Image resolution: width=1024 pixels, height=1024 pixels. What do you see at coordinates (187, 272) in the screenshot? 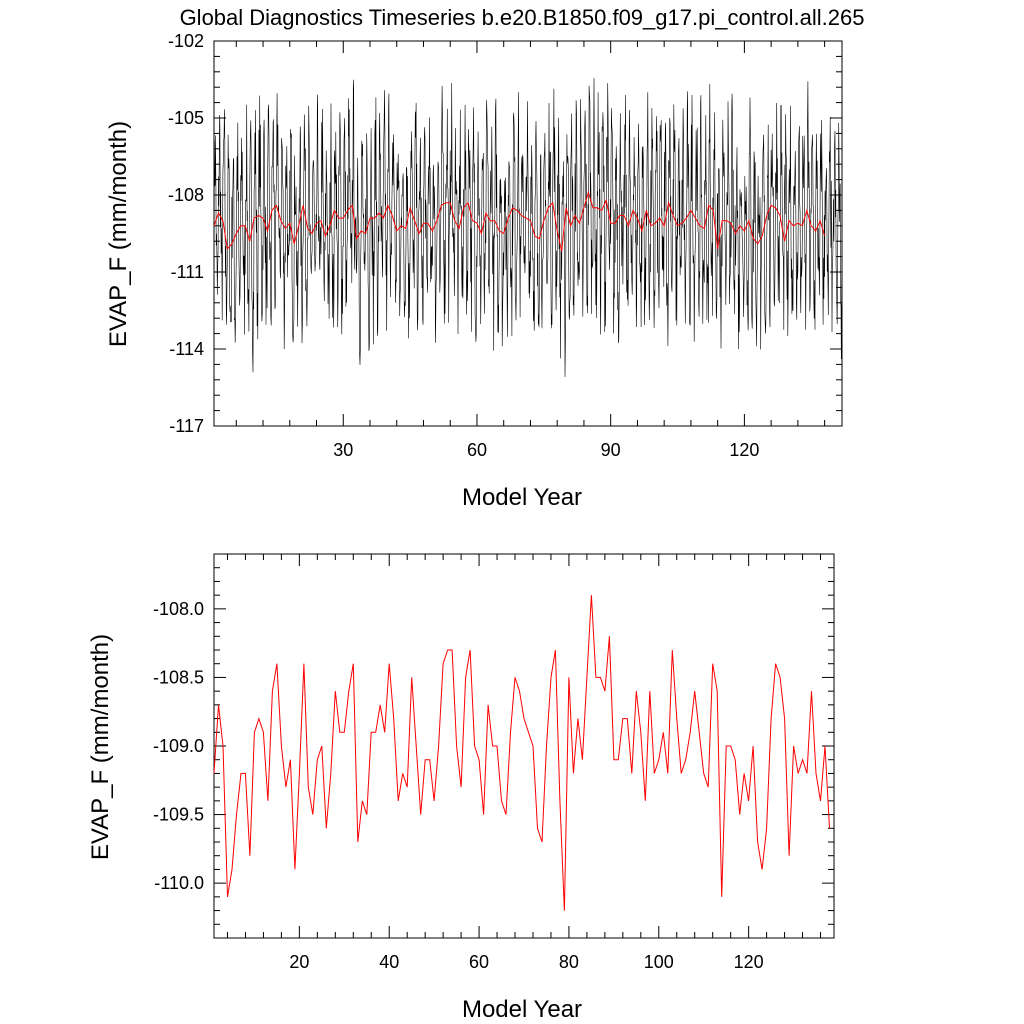
I see `y-tick-label: -111` at bounding box center [187, 272].